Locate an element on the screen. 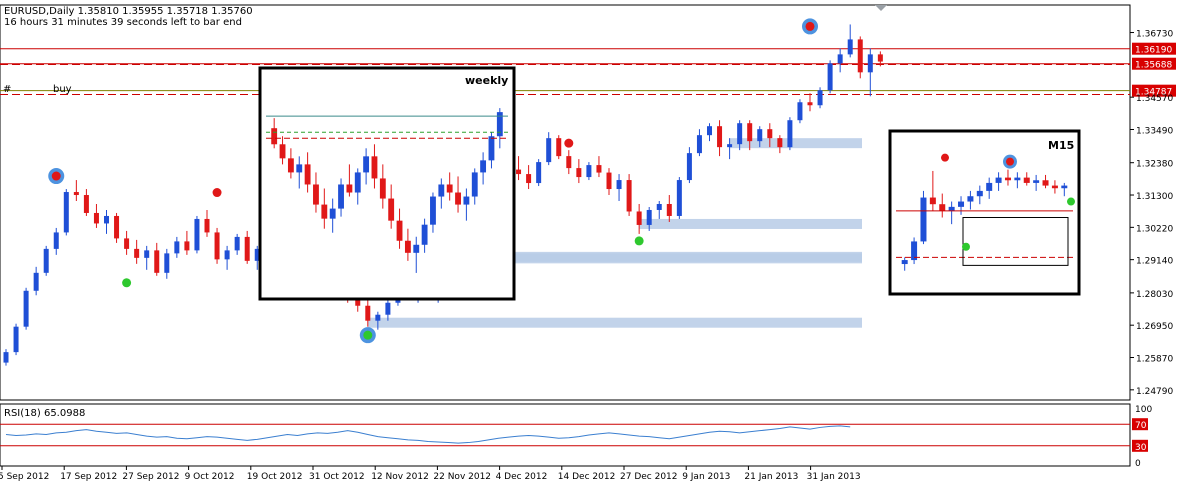  time-label-1: 17 Sep 2012 is located at coordinates (88, 477).